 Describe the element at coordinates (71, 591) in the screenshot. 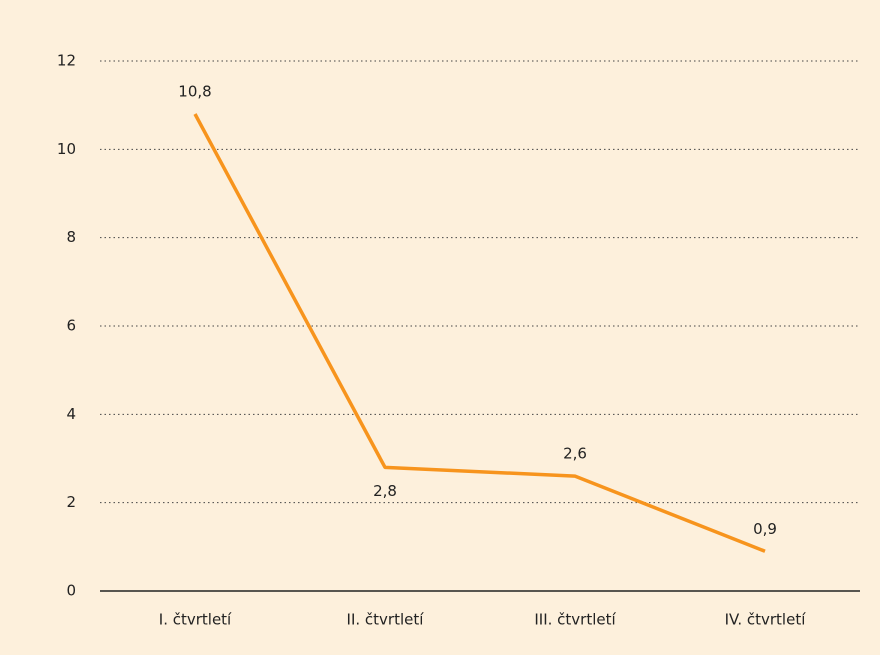

I see `y-tick-label: 0` at that location.